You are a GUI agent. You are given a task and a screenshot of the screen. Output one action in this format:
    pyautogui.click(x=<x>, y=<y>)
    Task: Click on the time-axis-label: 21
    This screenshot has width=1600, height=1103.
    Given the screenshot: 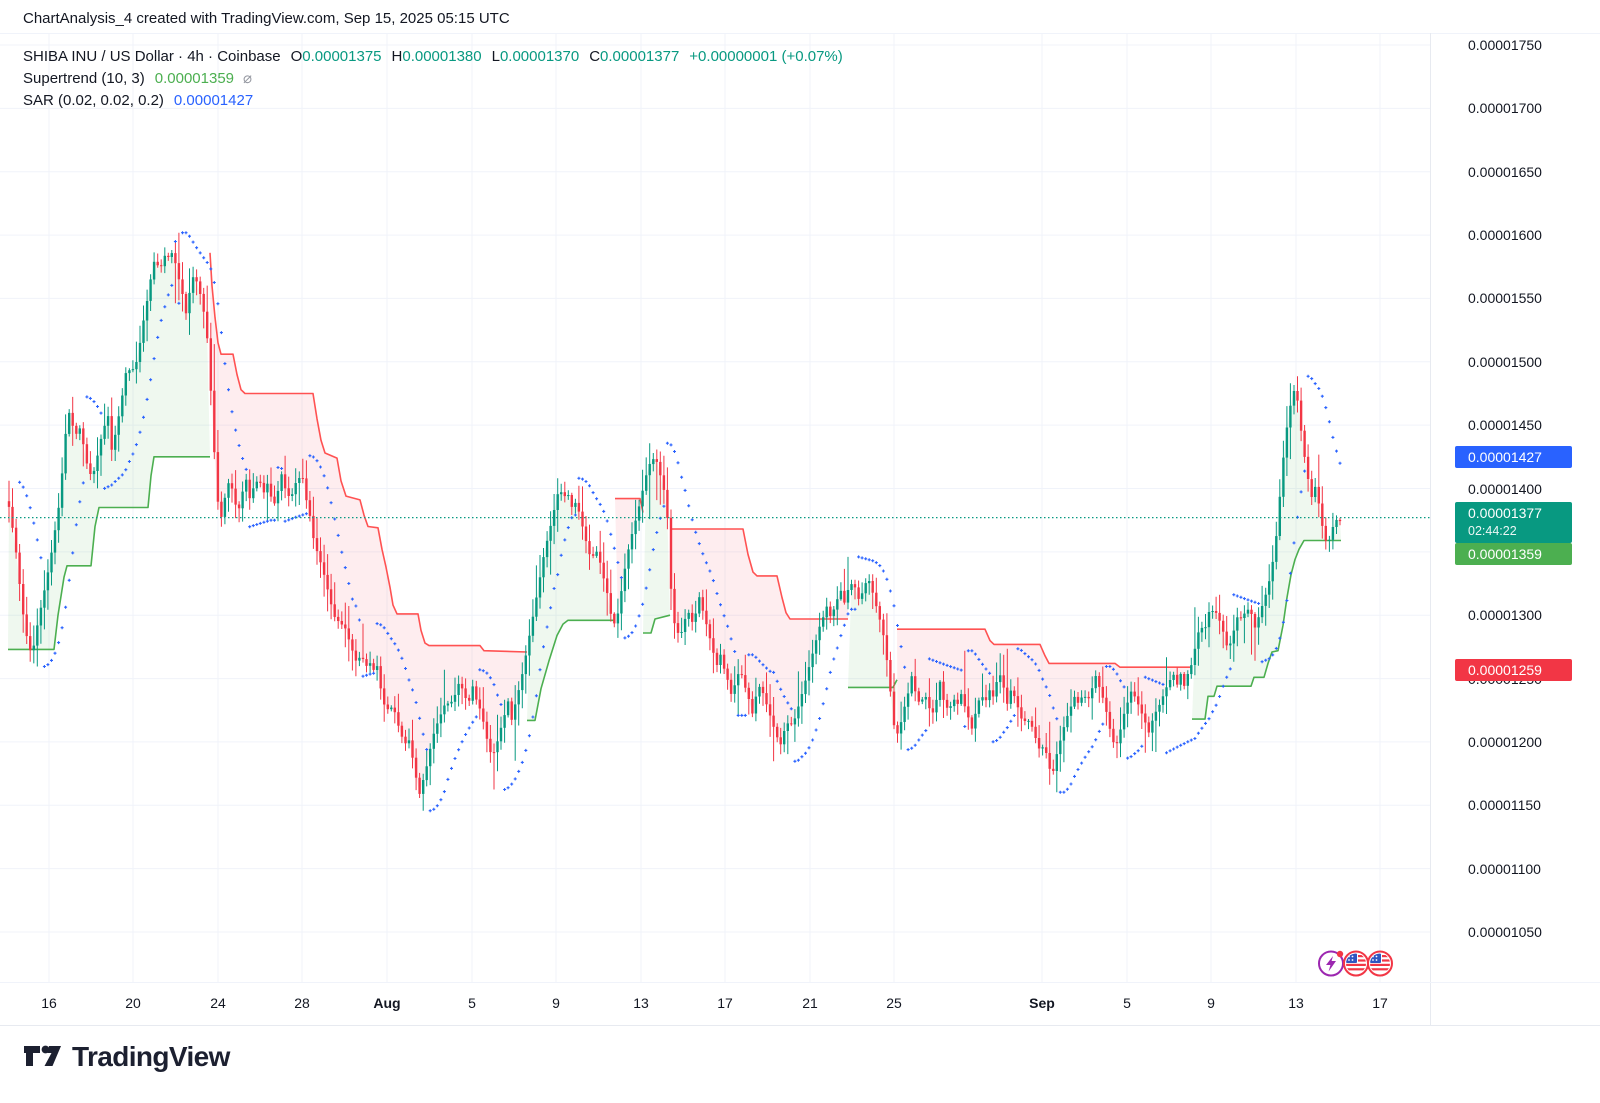 What is the action you would take?
    pyautogui.click(x=810, y=1003)
    